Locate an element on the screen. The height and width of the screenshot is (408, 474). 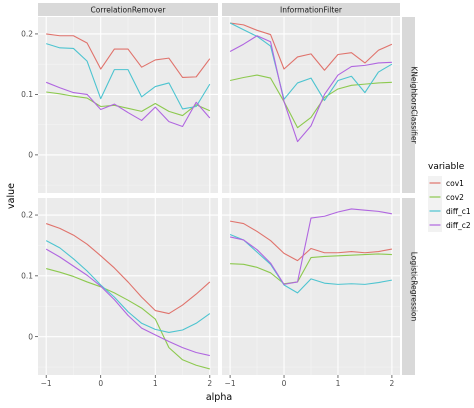
strip-label-LogisticRegression: LogisticRegression is located at coordinates (414, 287).